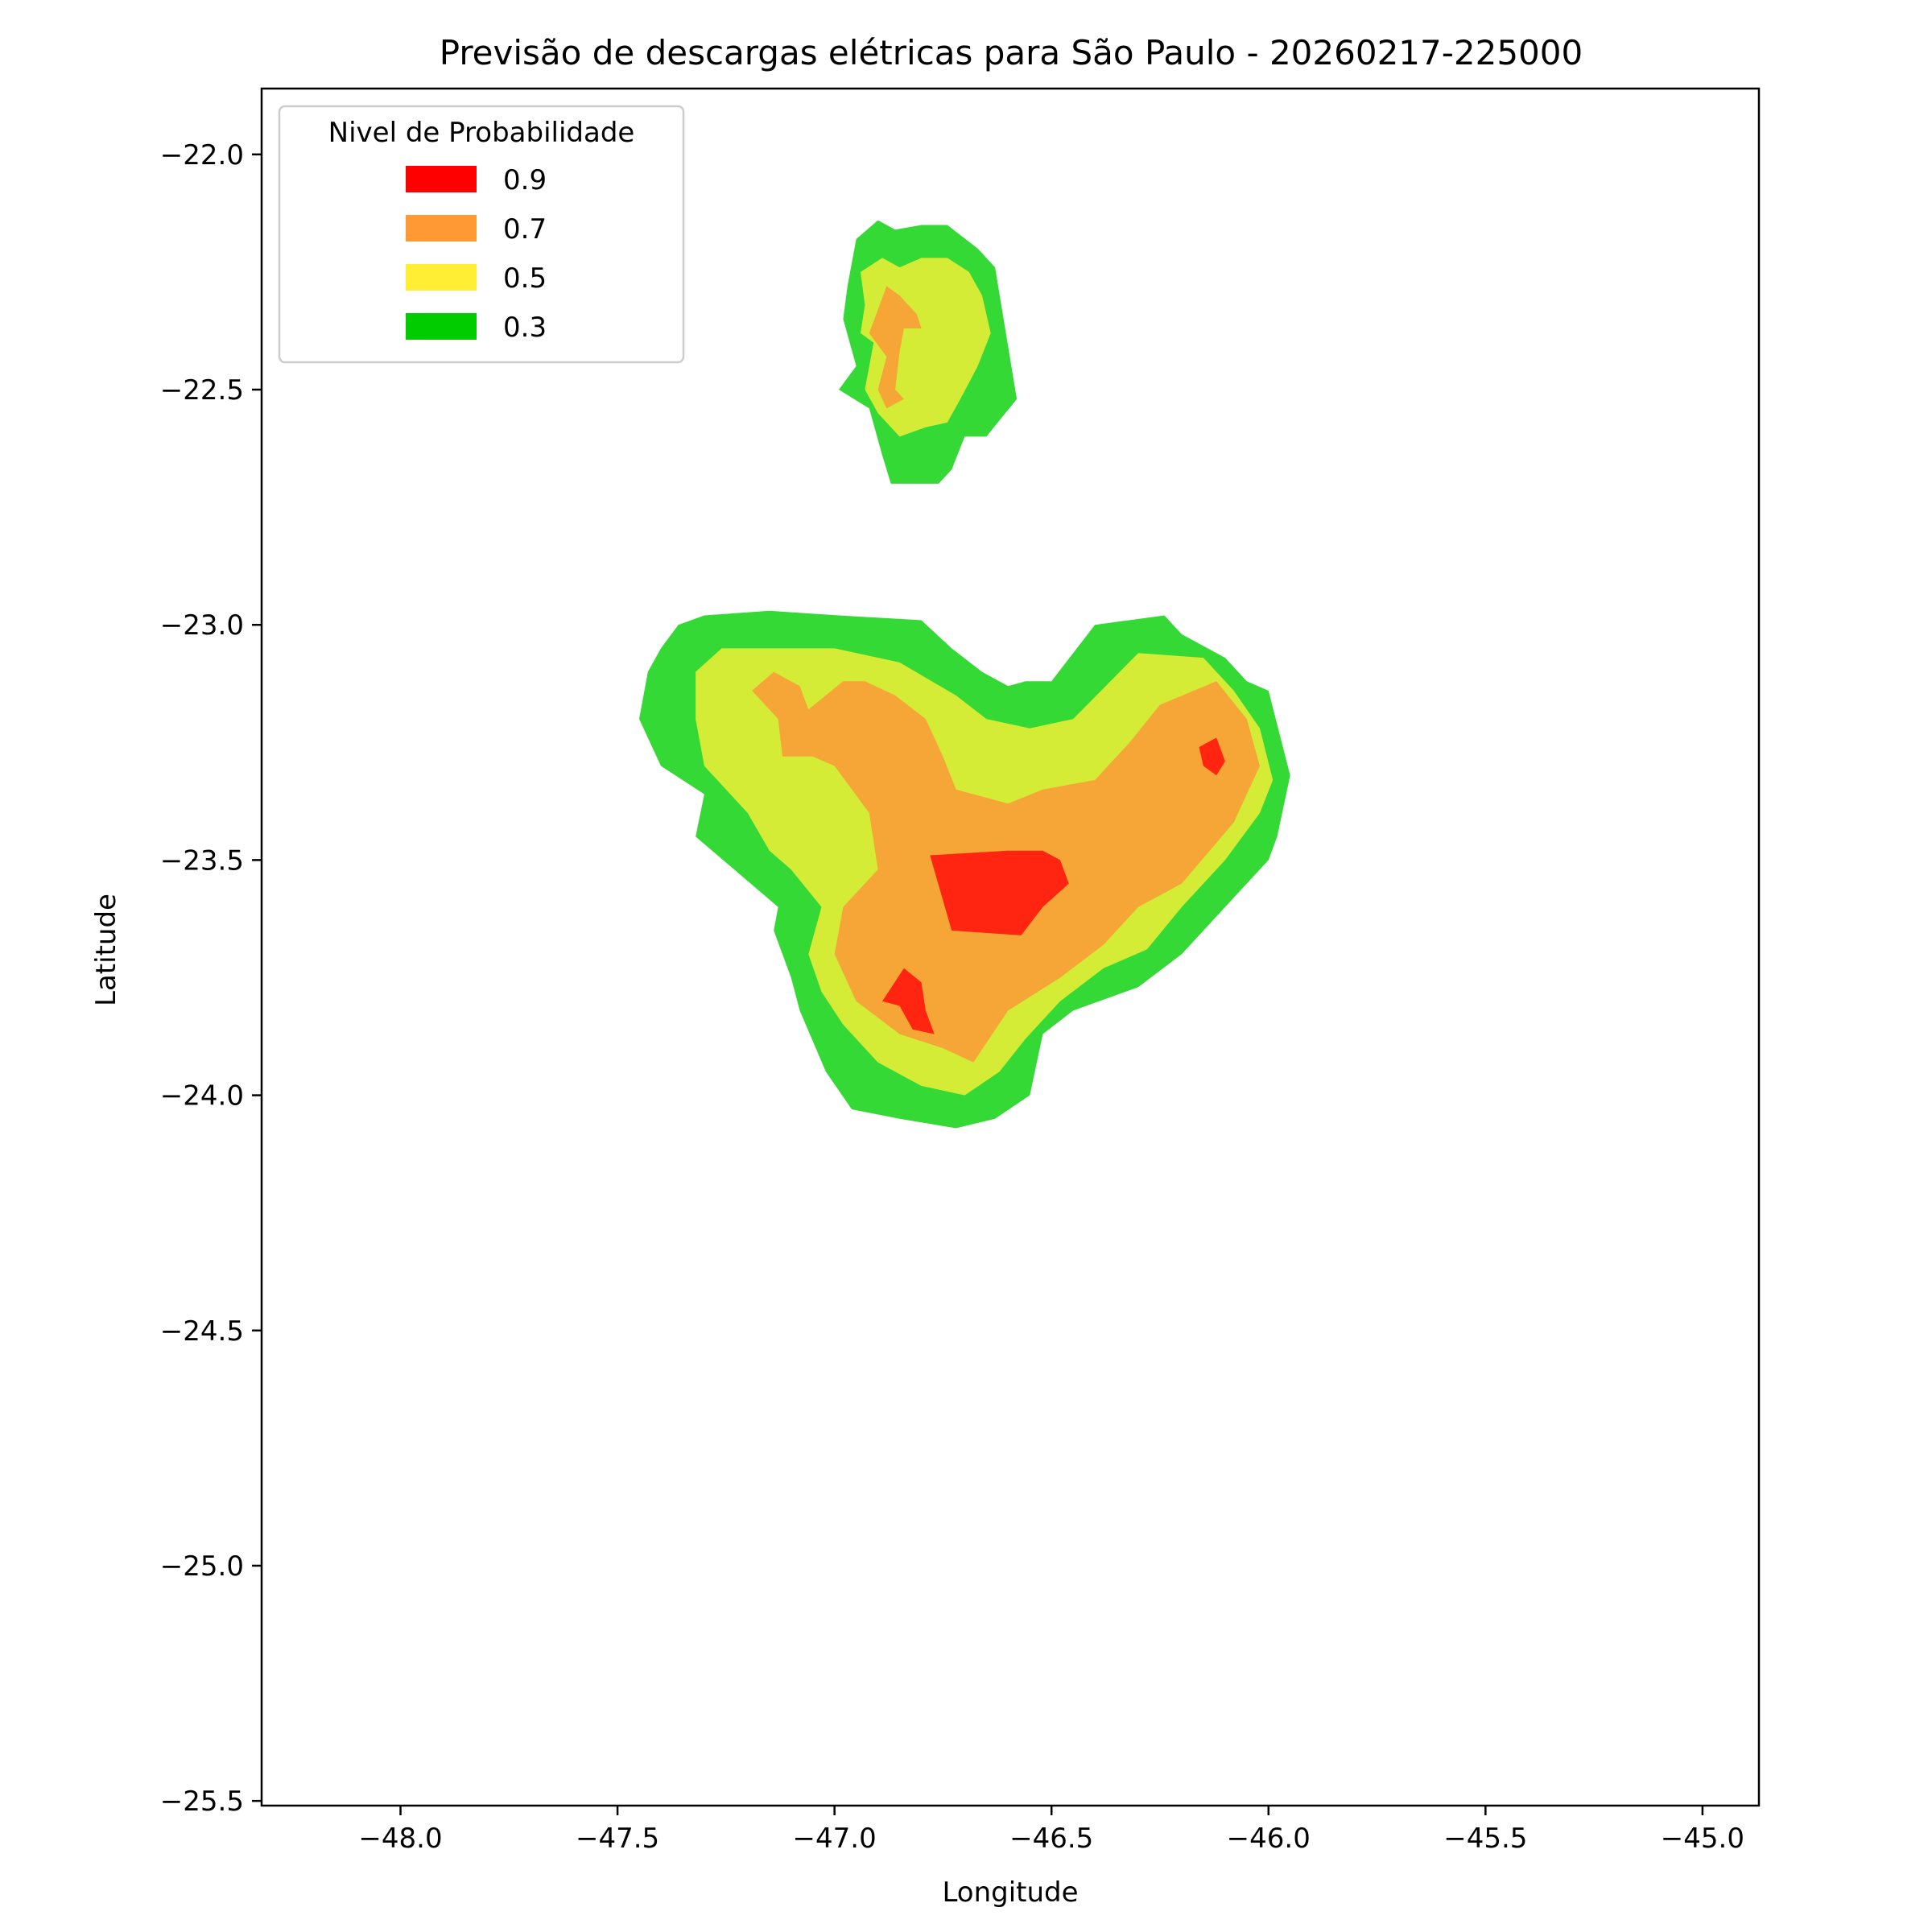 The width and height of the screenshot is (1932, 1932). Describe the element at coordinates (525, 180) in the screenshot. I see `legend-label: 0.9` at that location.